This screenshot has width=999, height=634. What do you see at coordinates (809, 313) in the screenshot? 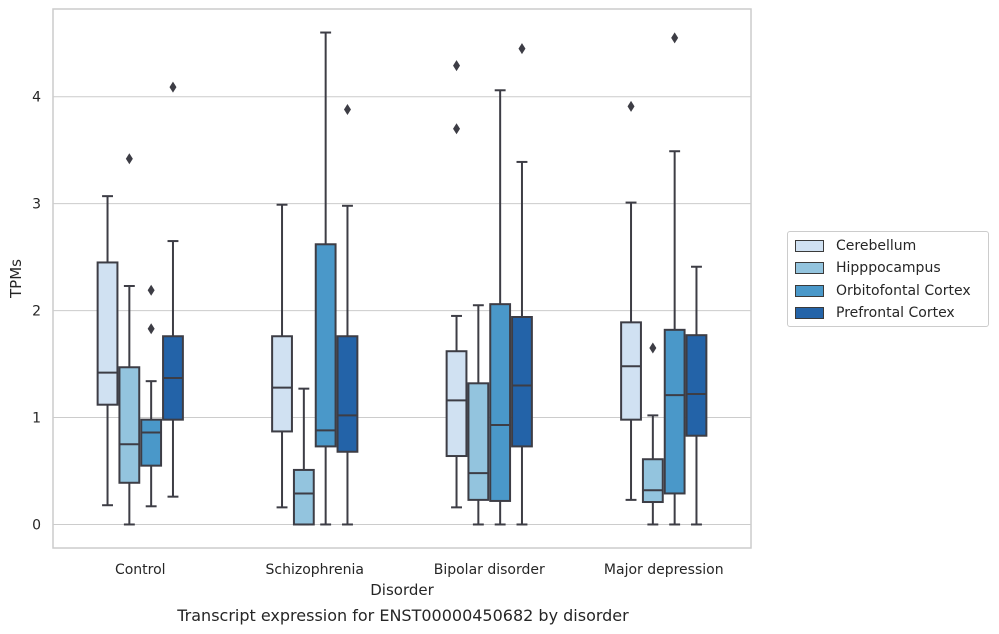
I see `legend-swatch-prefrontal` at bounding box center [809, 313].